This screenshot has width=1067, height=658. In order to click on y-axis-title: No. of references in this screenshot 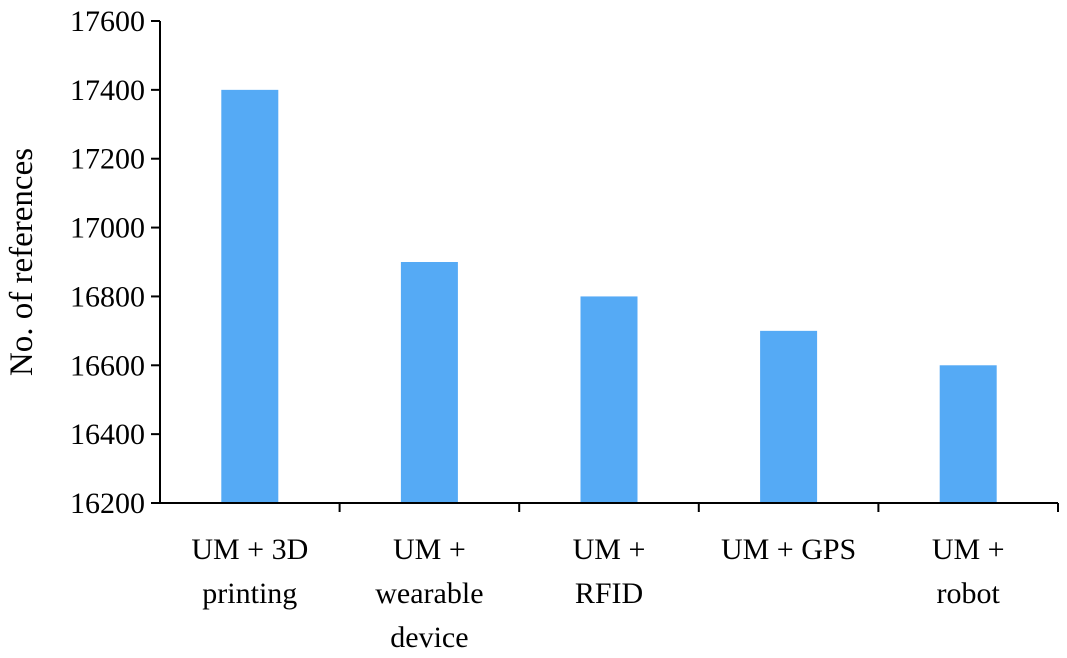, I will do `click(22, 262)`.